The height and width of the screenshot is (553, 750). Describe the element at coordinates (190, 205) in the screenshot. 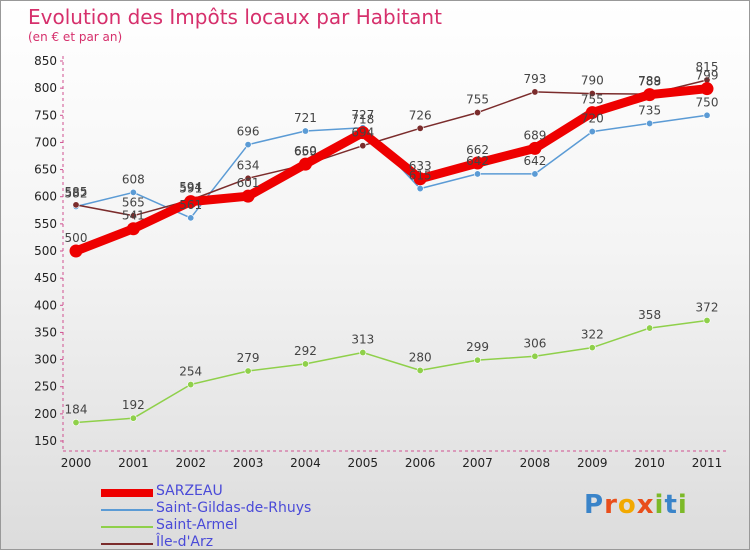

I see `data-label: 561` at that location.